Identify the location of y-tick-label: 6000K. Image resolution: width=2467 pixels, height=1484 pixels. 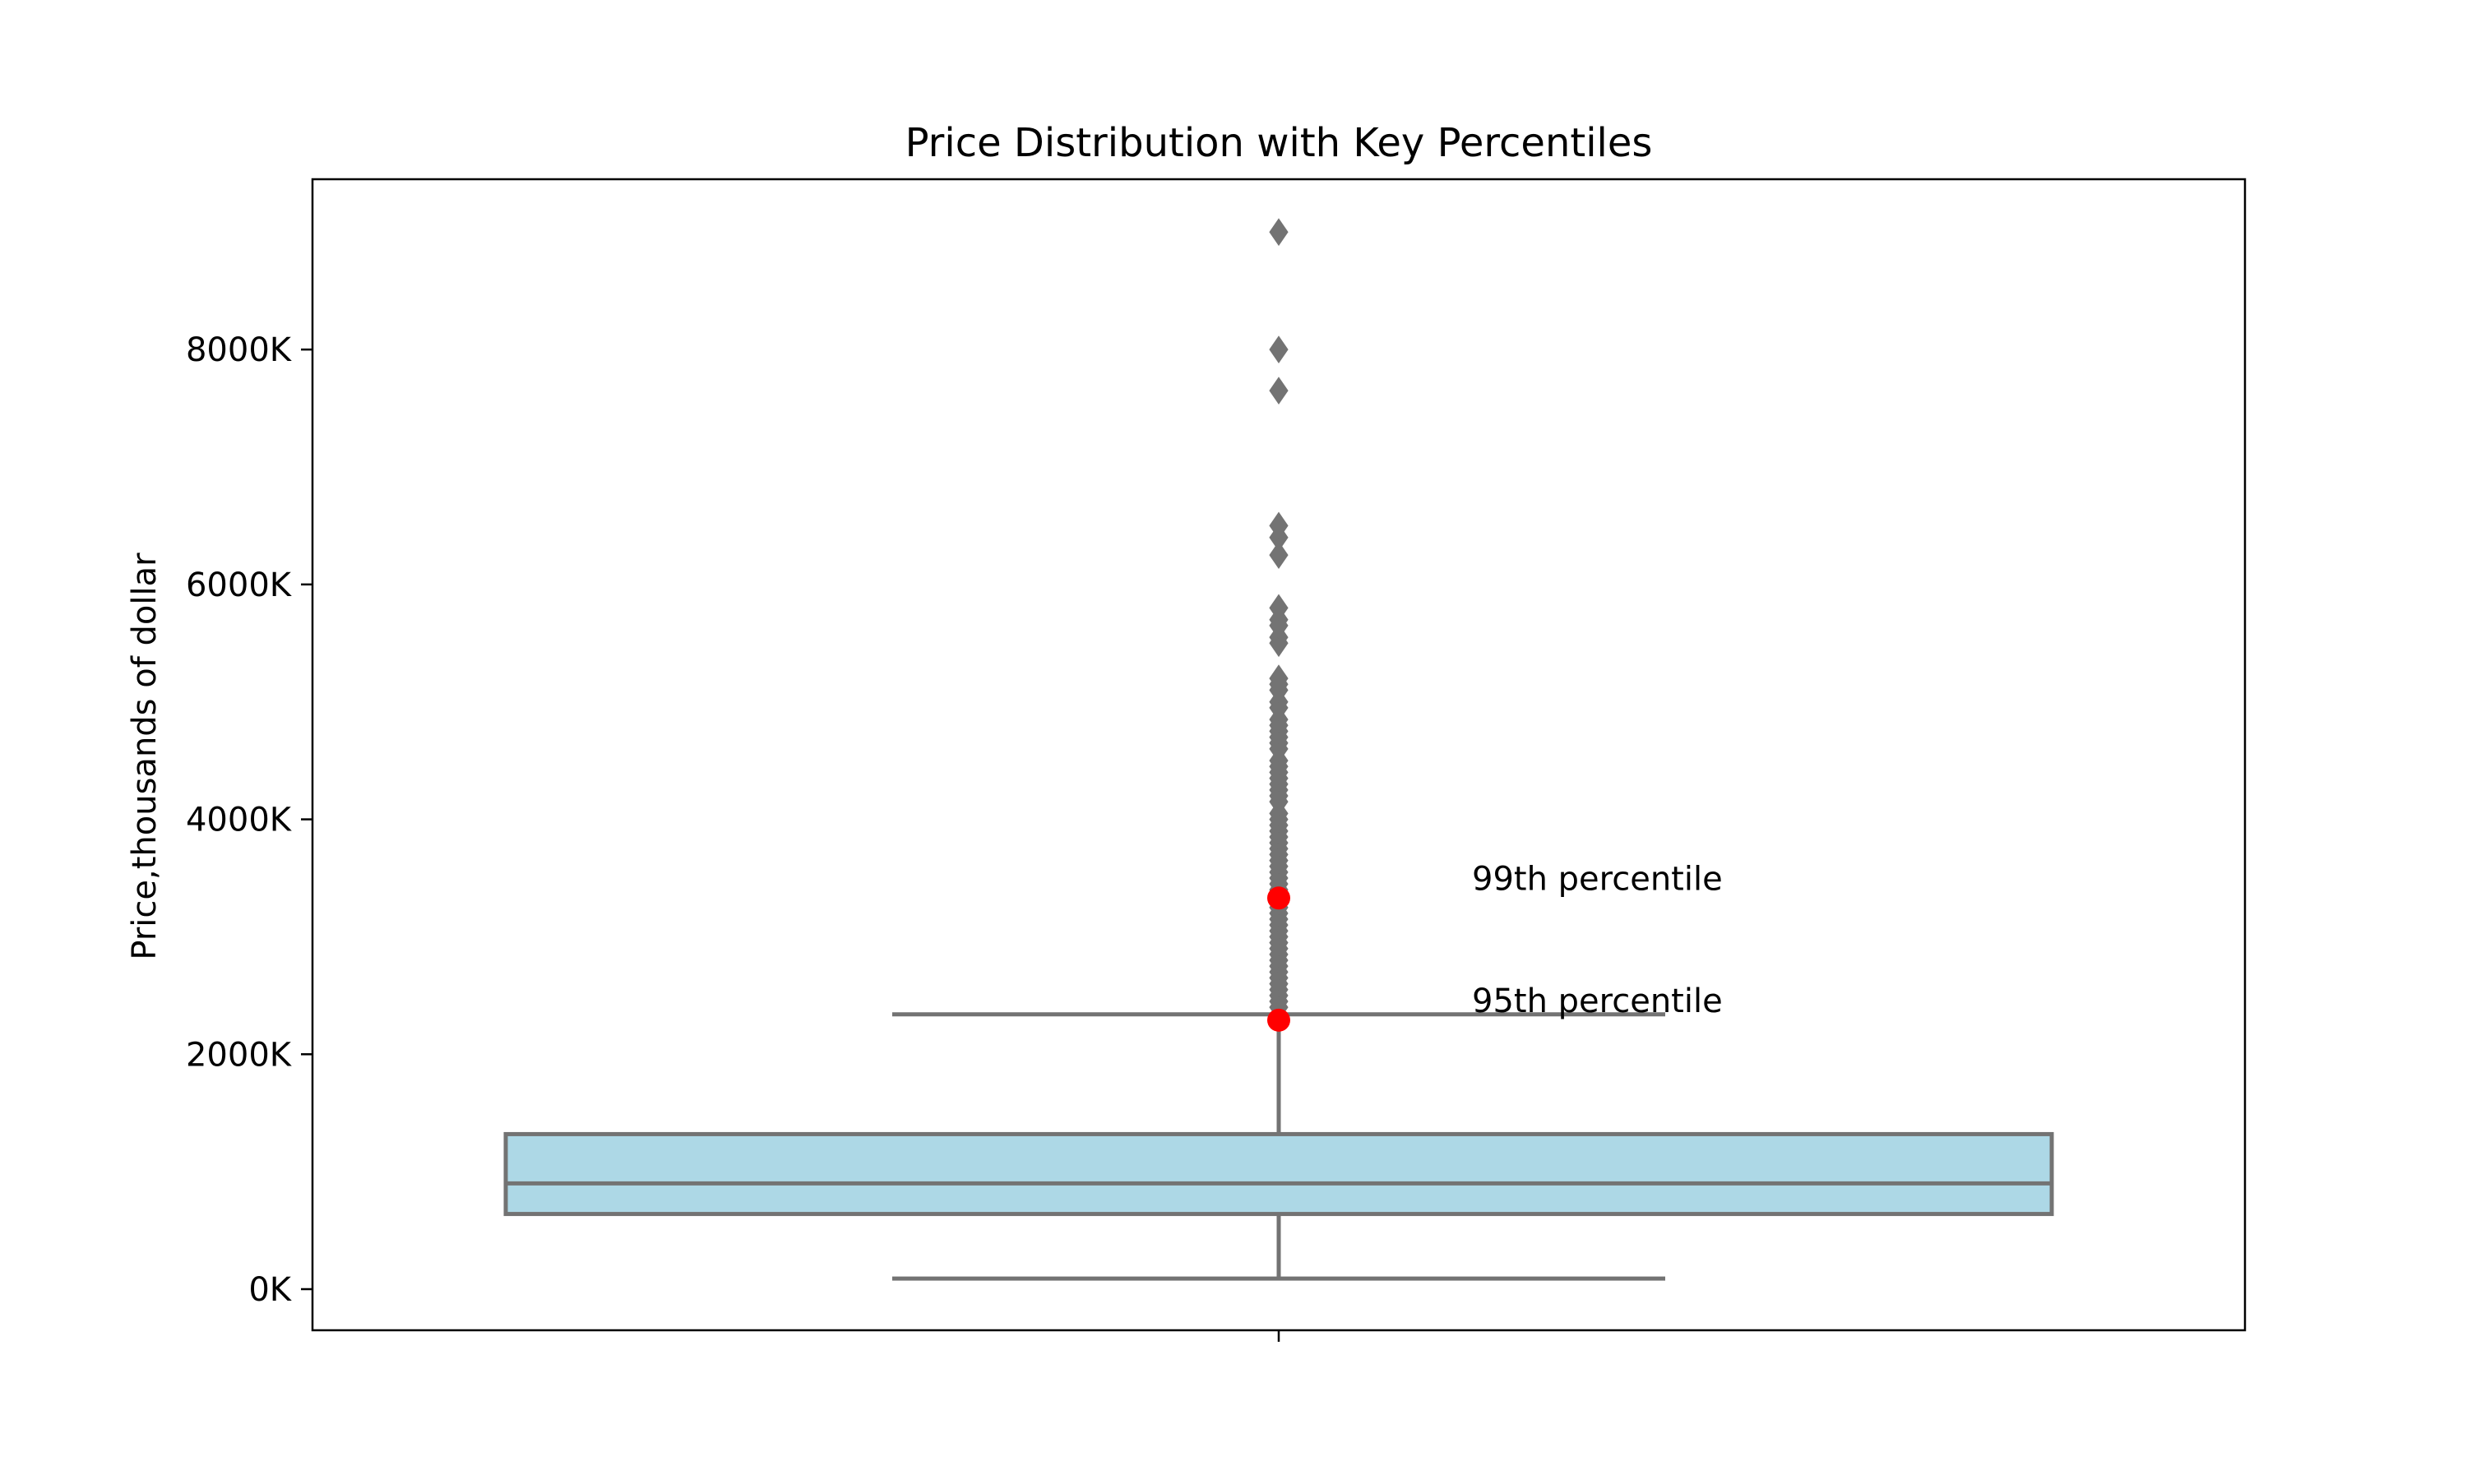
(239, 585).